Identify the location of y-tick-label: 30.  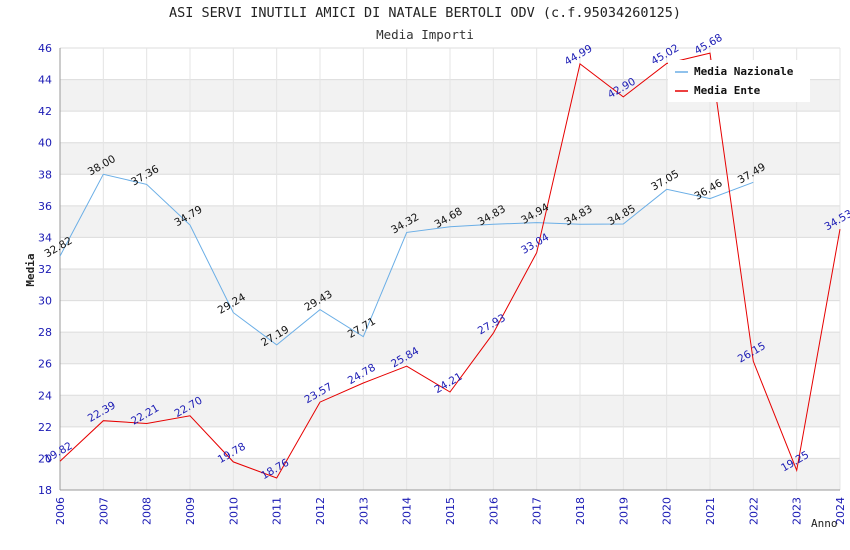
(45, 301).